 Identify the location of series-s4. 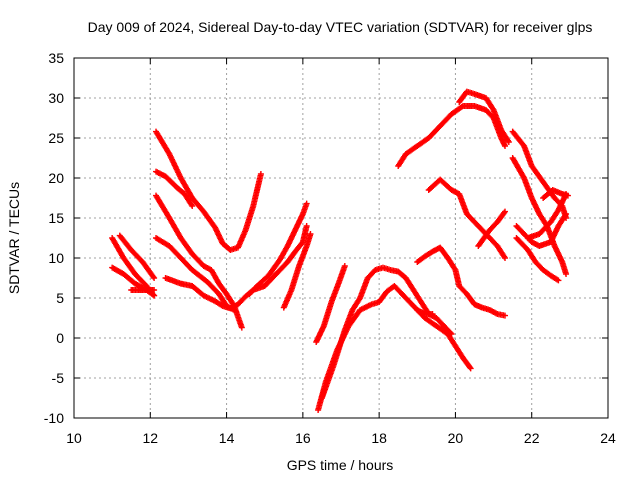
(143, 290).